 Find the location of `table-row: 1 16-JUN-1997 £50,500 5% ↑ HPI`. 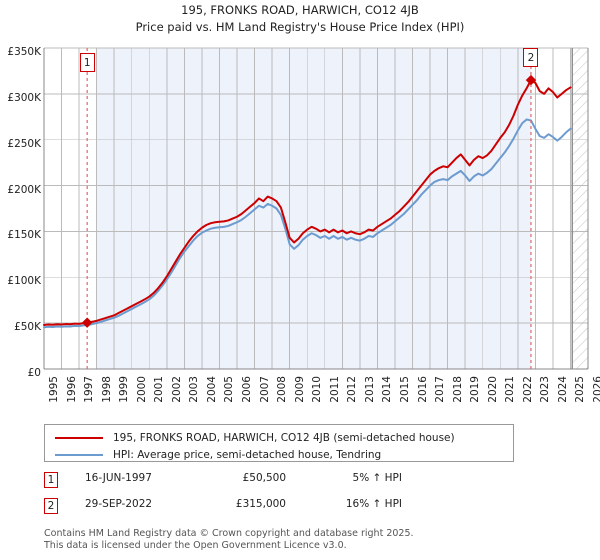

table-row: 1 16-JUN-1997 £50,500 5% ↑ HPI is located at coordinates (284, 483).